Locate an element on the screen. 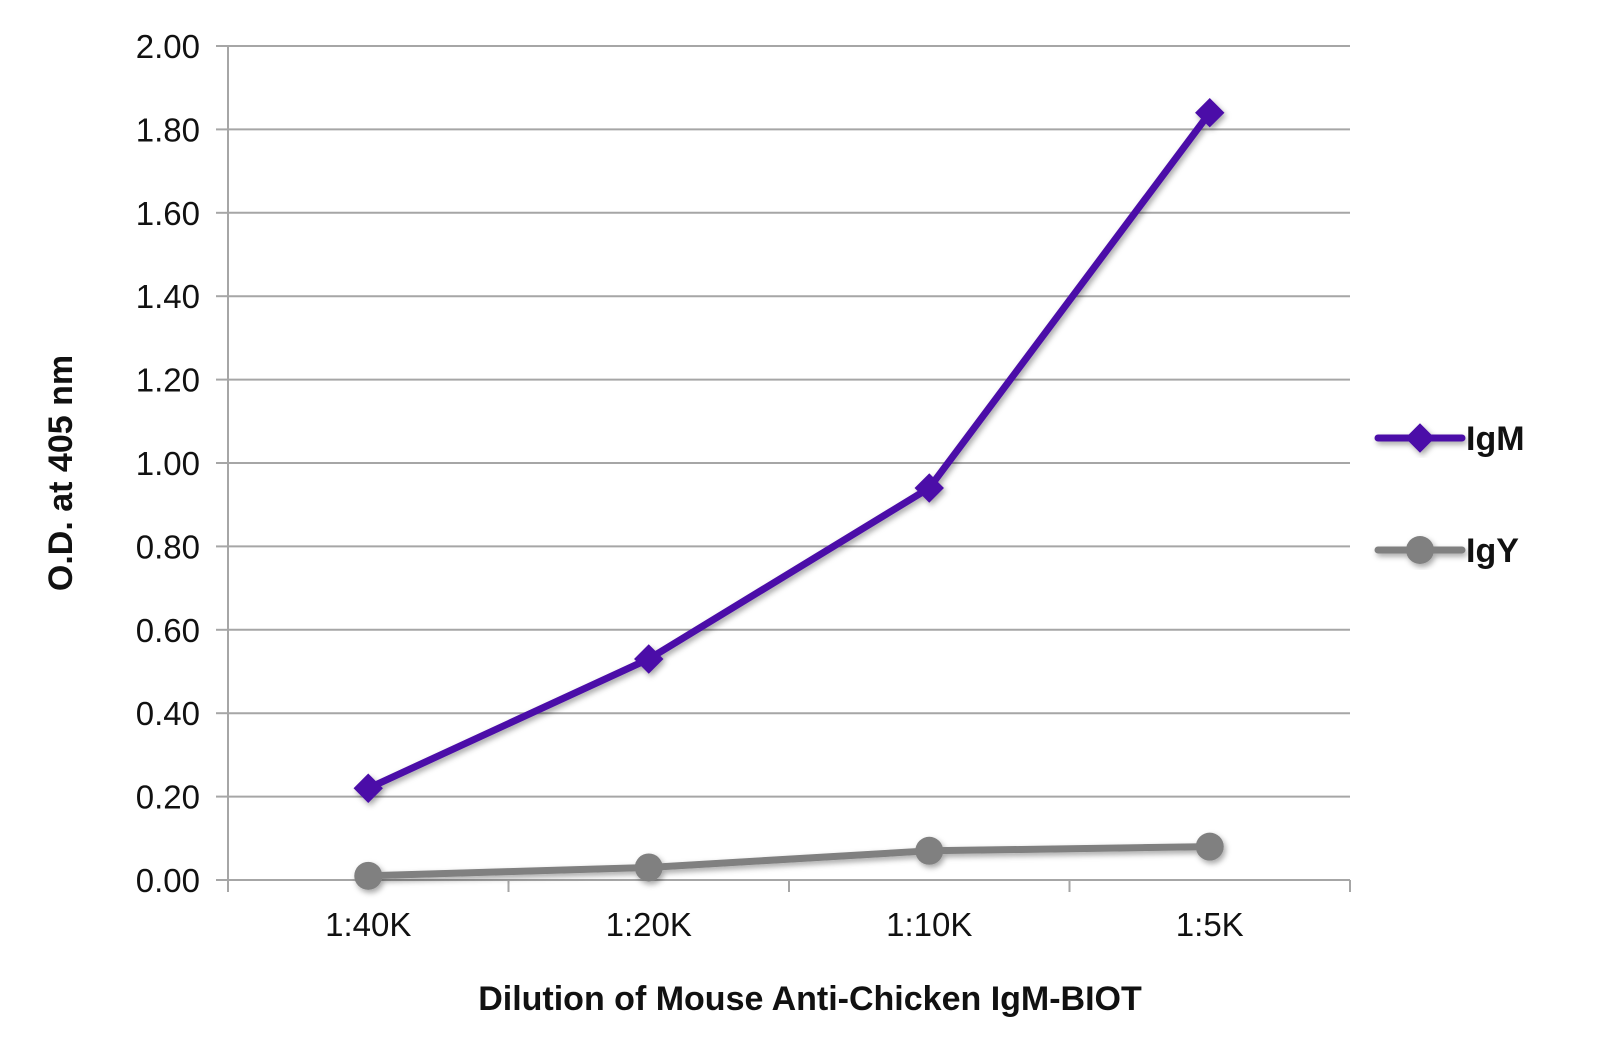  y-tick-label: 0.20 is located at coordinates (168, 797).